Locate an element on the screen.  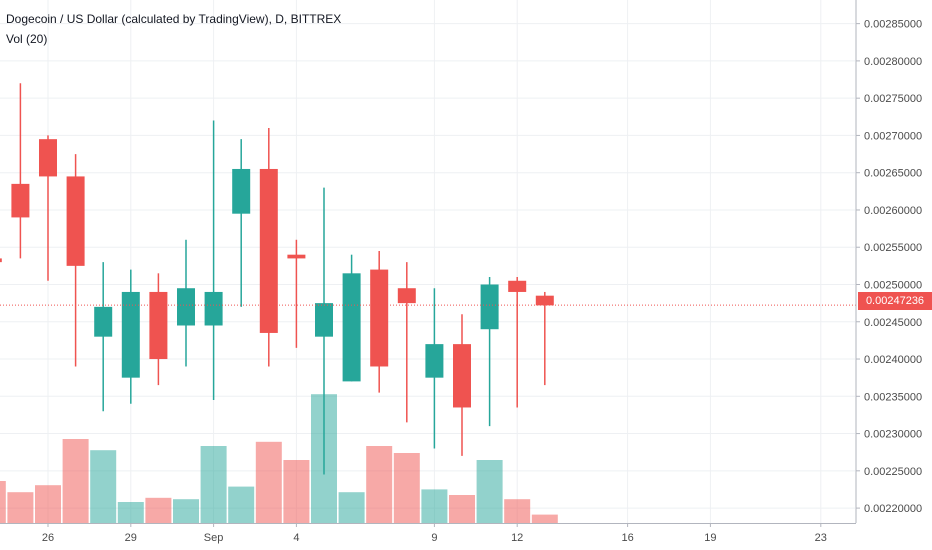
price-tick-label: 0.00240000 is located at coordinates (893, 360).